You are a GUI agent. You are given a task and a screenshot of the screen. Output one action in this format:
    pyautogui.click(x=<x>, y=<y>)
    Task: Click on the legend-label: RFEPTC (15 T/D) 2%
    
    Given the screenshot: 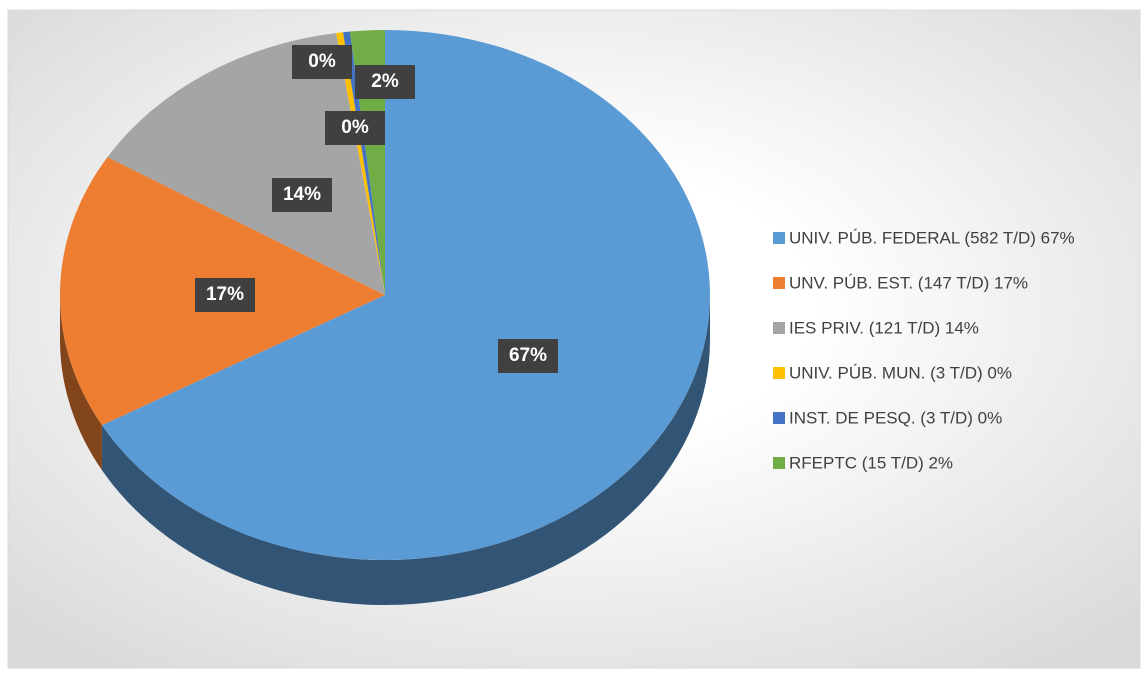 What is the action you would take?
    pyautogui.click(x=871, y=462)
    